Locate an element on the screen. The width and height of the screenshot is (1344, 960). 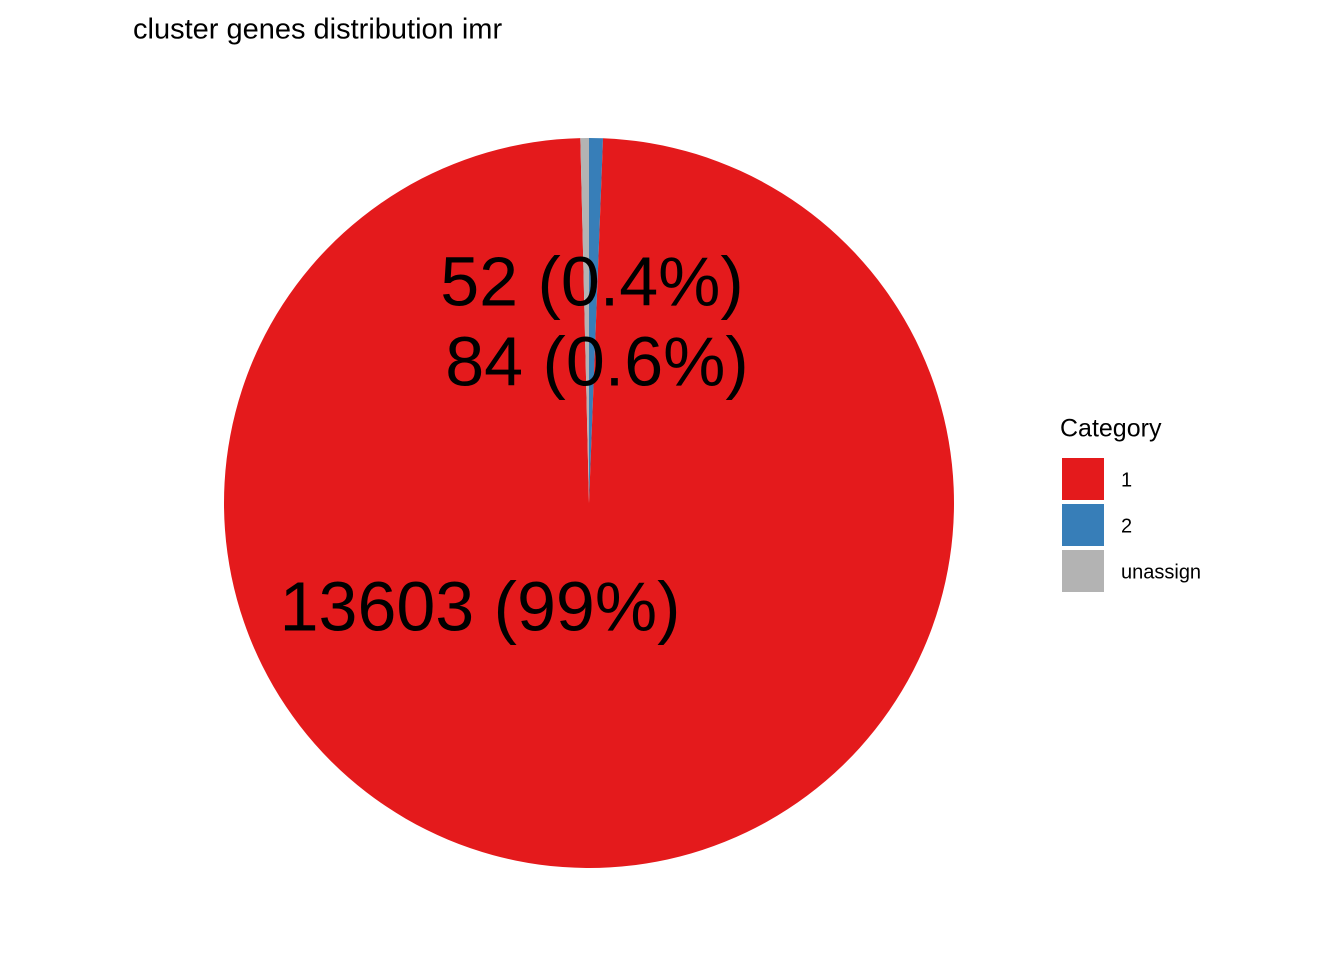
legend-label: 2 is located at coordinates (1126, 526).